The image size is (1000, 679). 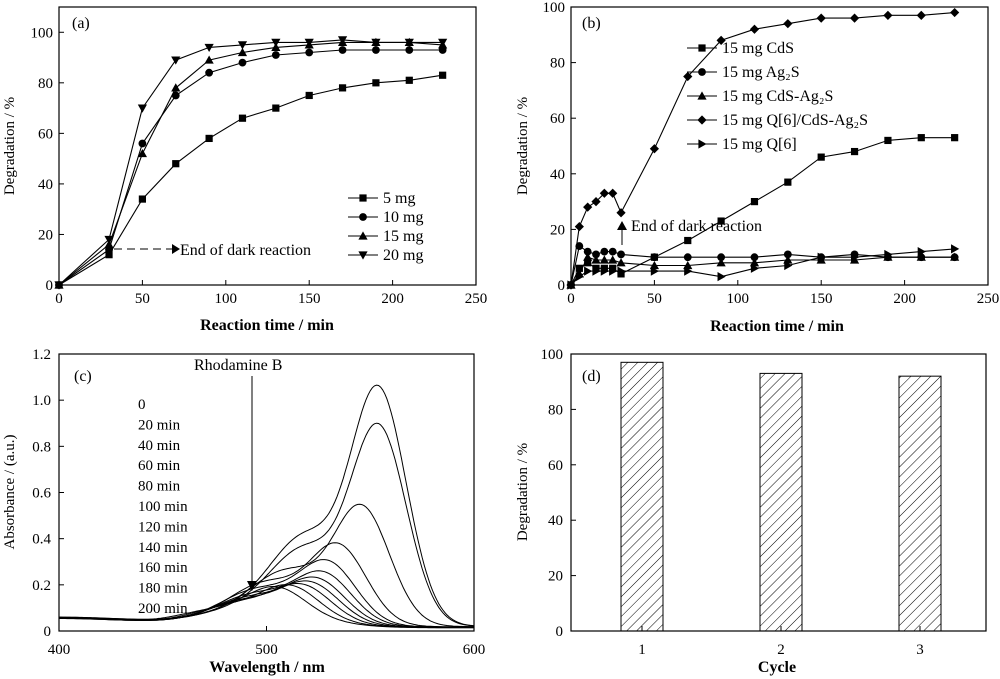 I want to click on panel-b-annotation-text: End of dark reaction, so click(x=696, y=226).